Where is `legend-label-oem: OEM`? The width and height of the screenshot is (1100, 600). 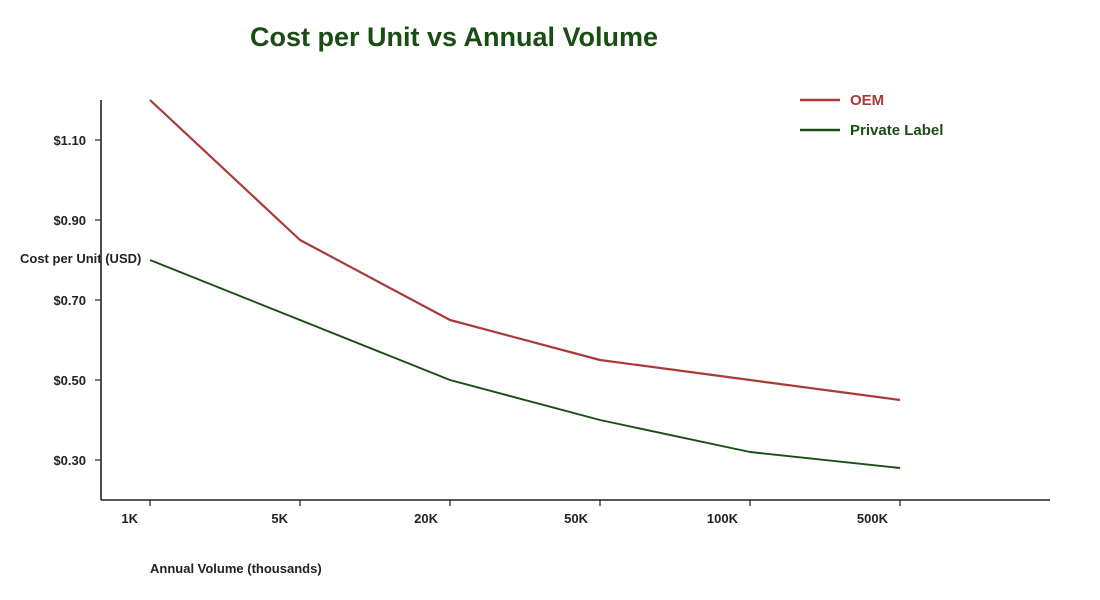 legend-label-oem: OEM is located at coordinates (867, 100).